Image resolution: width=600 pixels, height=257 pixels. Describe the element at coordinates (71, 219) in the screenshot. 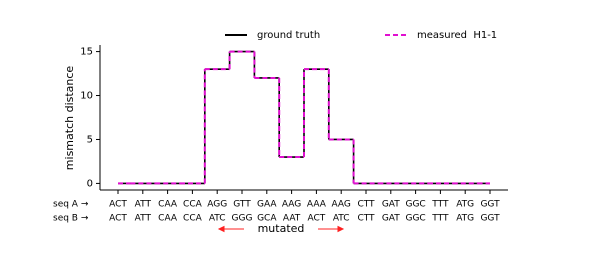

I see `row-b-label: seq B →` at that location.